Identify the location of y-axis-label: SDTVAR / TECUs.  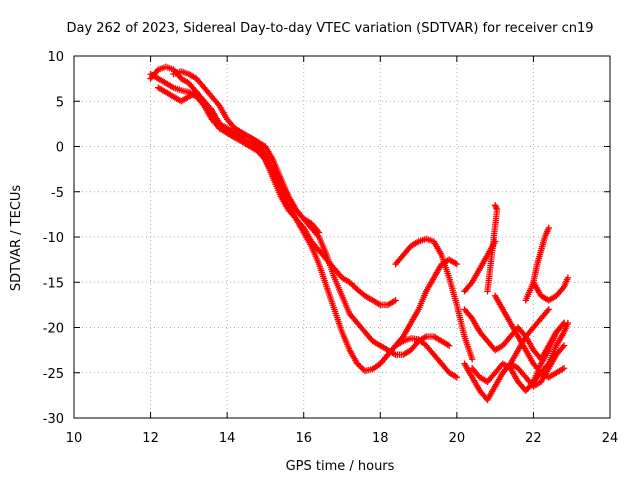
(16, 238).